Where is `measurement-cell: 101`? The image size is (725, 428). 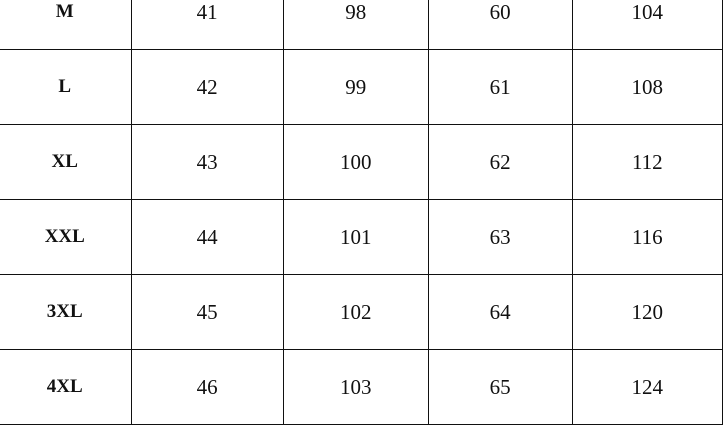
measurement-cell: 101 is located at coordinates (355, 237).